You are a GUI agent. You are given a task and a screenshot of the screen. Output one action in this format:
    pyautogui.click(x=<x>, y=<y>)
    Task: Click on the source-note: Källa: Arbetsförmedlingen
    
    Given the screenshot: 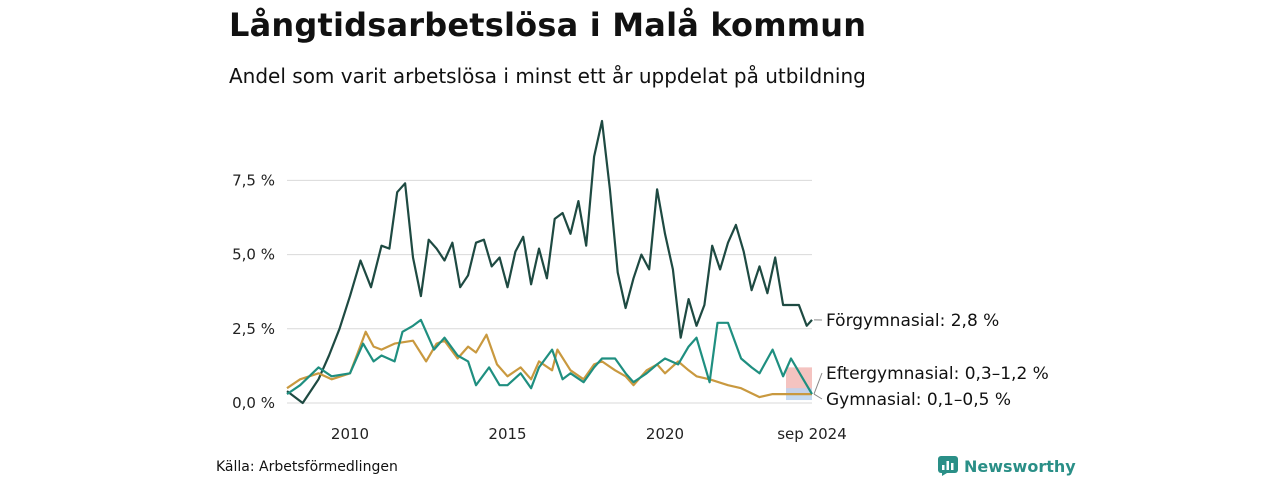 What is the action you would take?
    pyautogui.click(x=307, y=467)
    